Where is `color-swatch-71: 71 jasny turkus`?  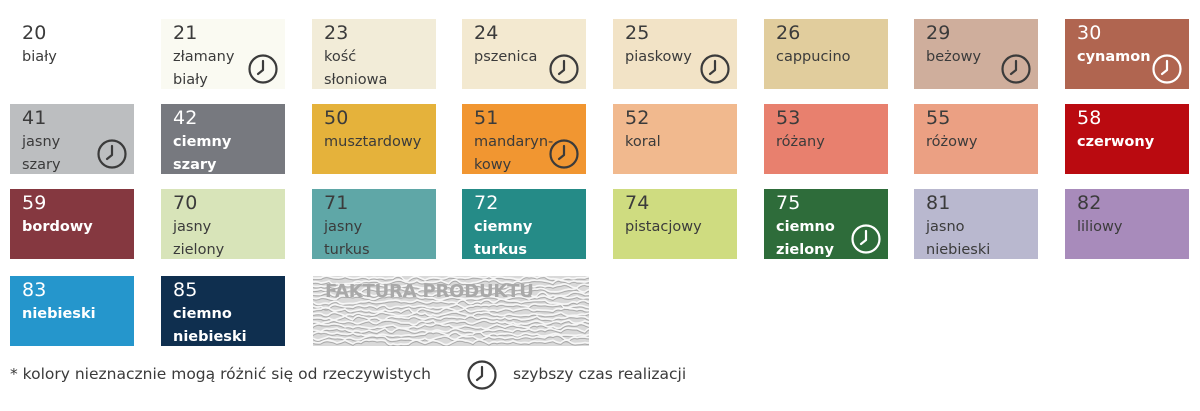 color-swatch-71: 71 jasny turkus is located at coordinates (374, 224).